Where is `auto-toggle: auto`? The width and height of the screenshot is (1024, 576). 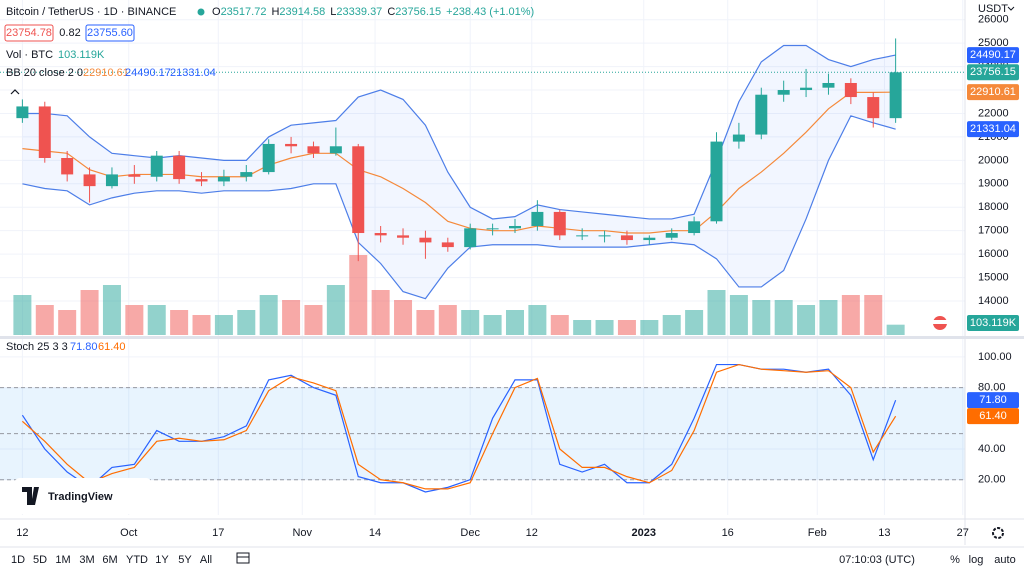 auto-toggle: auto is located at coordinates (1004, 560).